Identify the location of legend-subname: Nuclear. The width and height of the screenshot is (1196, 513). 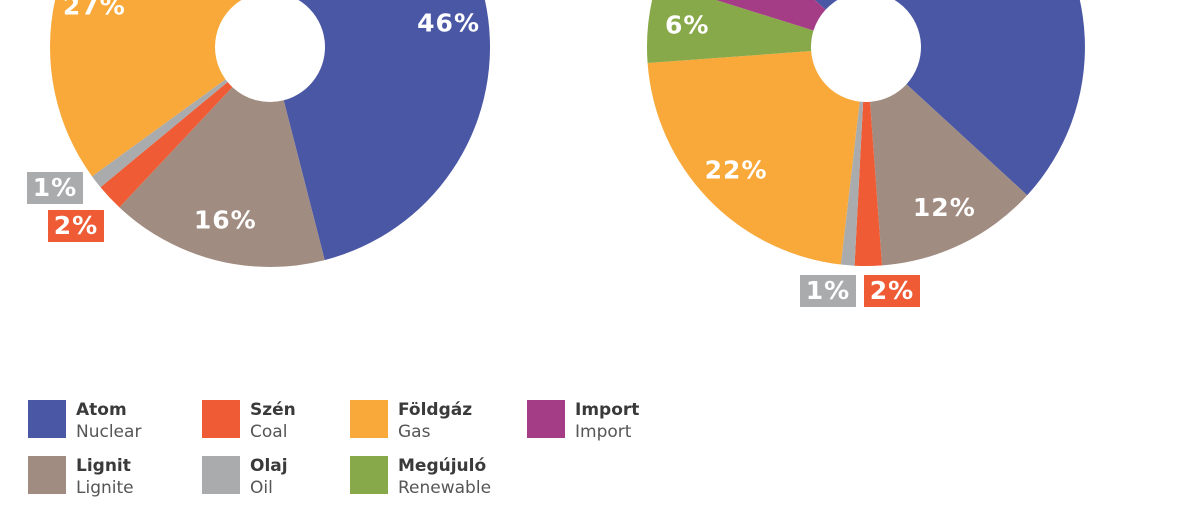
(108, 432).